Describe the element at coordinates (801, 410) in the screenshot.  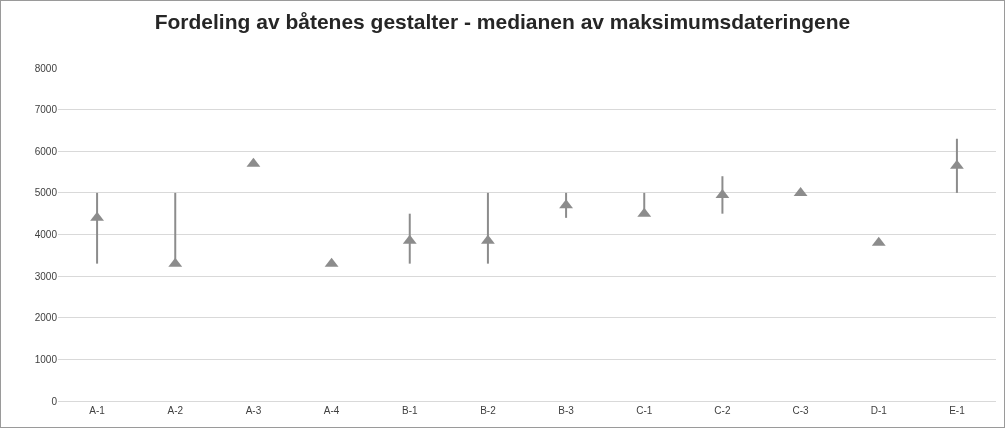
I see `x-tick-label: C-3` at that location.